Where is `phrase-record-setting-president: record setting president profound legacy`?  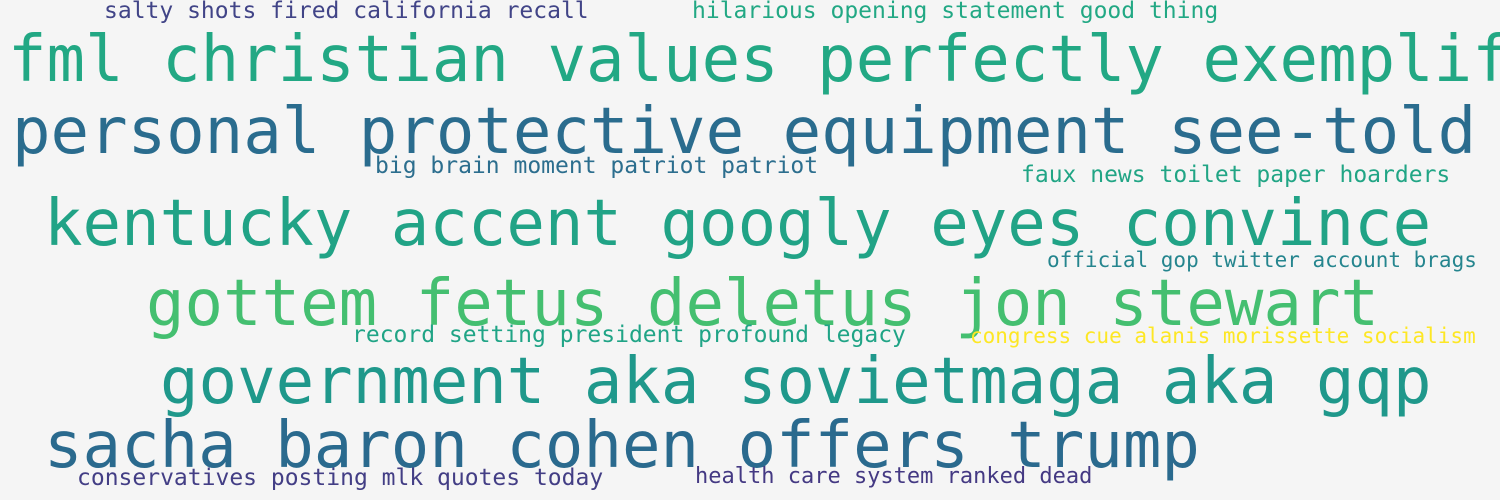
phrase-record-setting-president: record setting president profound legacy is located at coordinates (629, 335).